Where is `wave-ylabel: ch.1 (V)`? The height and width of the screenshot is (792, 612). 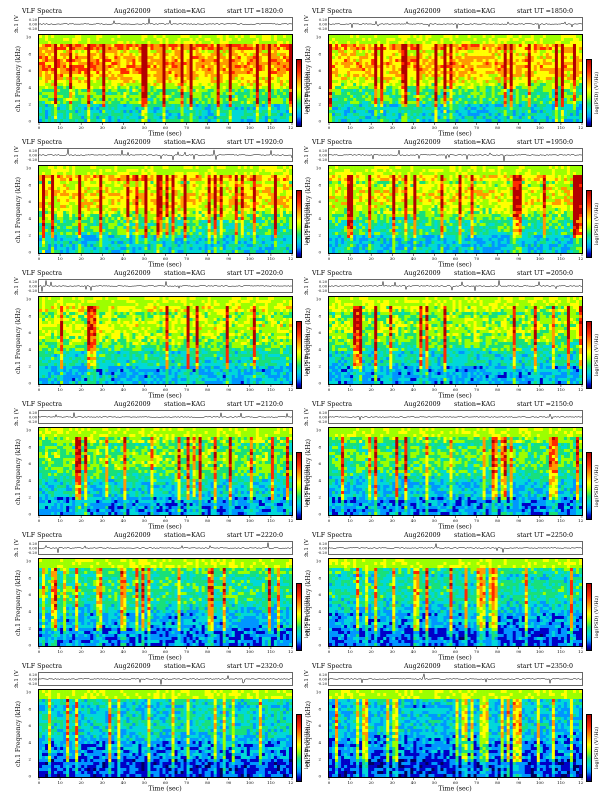
wave-ylabel: ch.1 (V) is located at coordinates (306, 24).